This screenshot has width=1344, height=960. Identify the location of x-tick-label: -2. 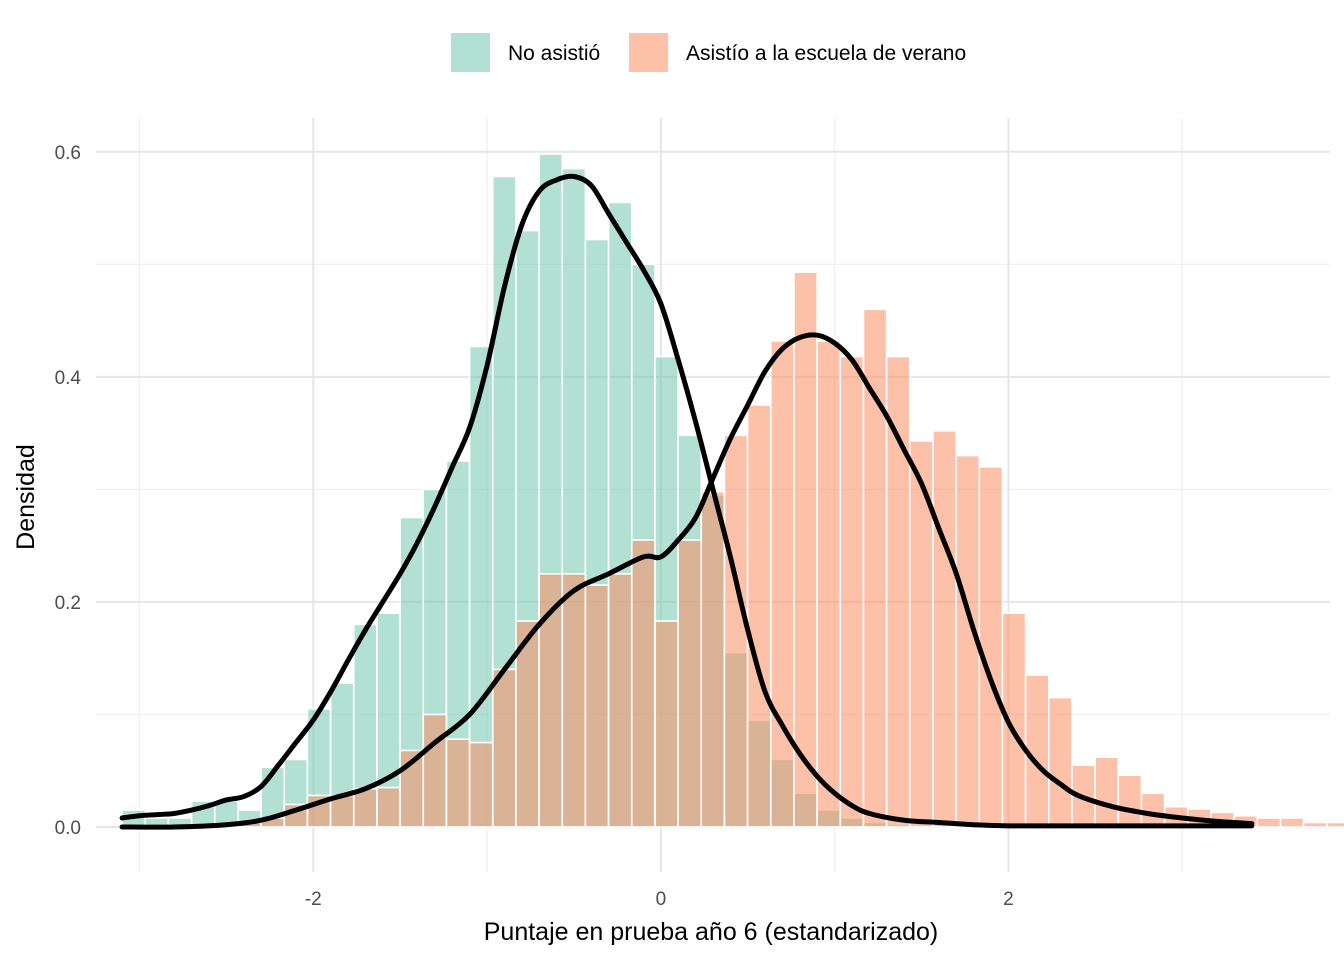
(313, 899).